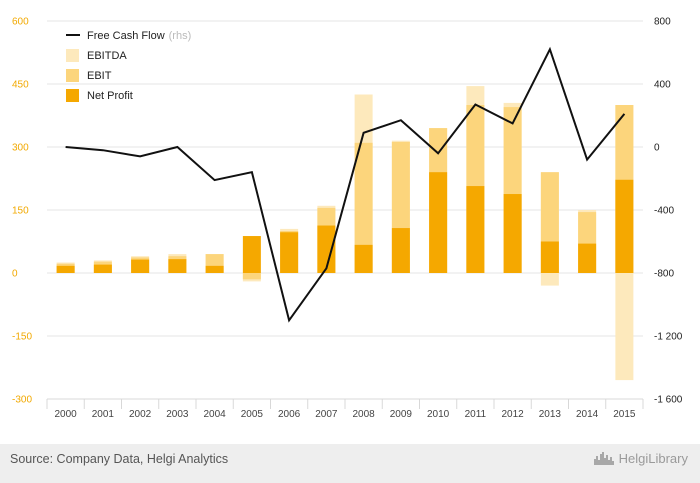 The height and width of the screenshot is (483, 700). I want to click on legend-swatch-ebit, so click(72, 75).